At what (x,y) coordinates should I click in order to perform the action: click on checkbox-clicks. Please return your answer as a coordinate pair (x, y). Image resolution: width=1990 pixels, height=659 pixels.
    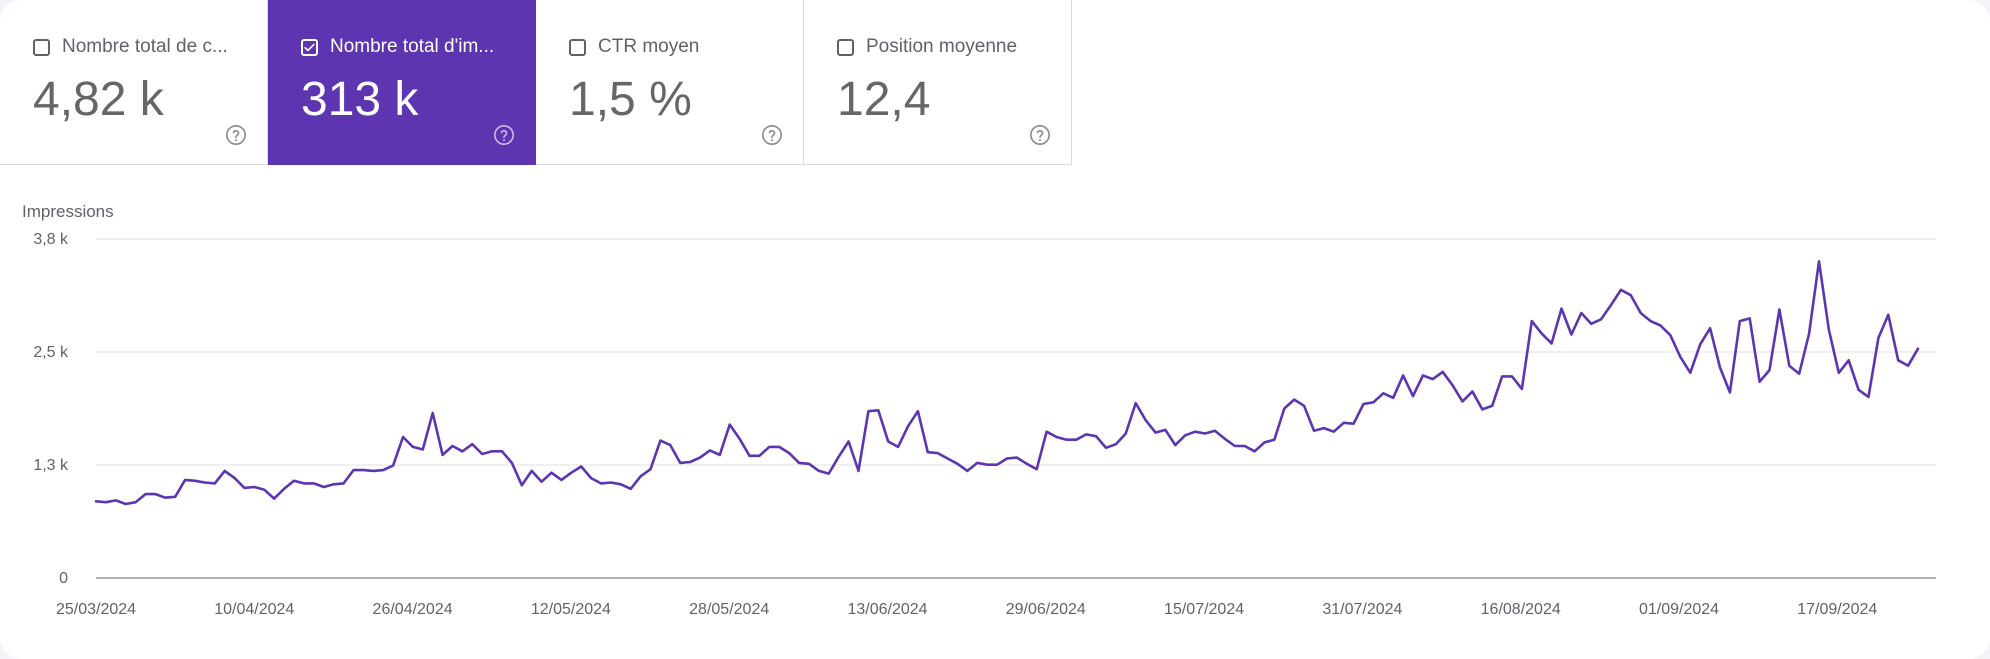
    Looking at the image, I should click on (41, 47).